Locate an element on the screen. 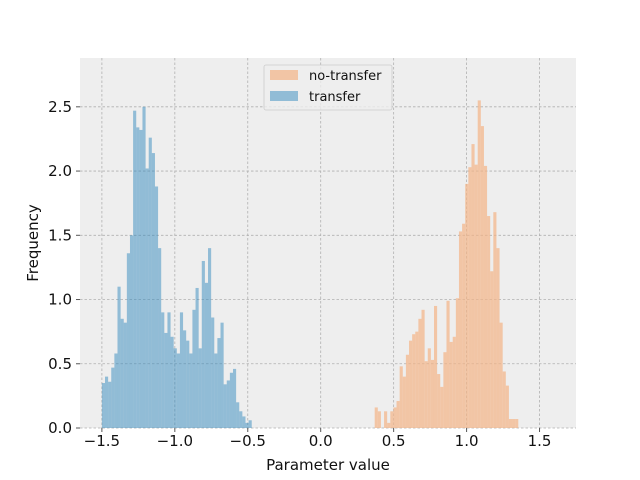  y-axis: 0.0 0.5 1.0 1.5 2.0 2.5 is located at coordinates (64, 267).